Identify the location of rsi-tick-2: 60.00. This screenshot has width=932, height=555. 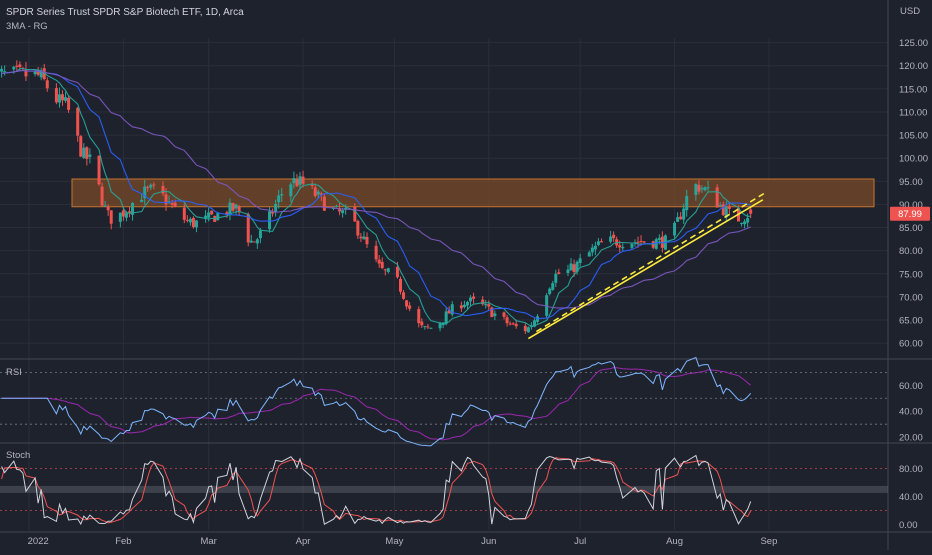
(911, 386).